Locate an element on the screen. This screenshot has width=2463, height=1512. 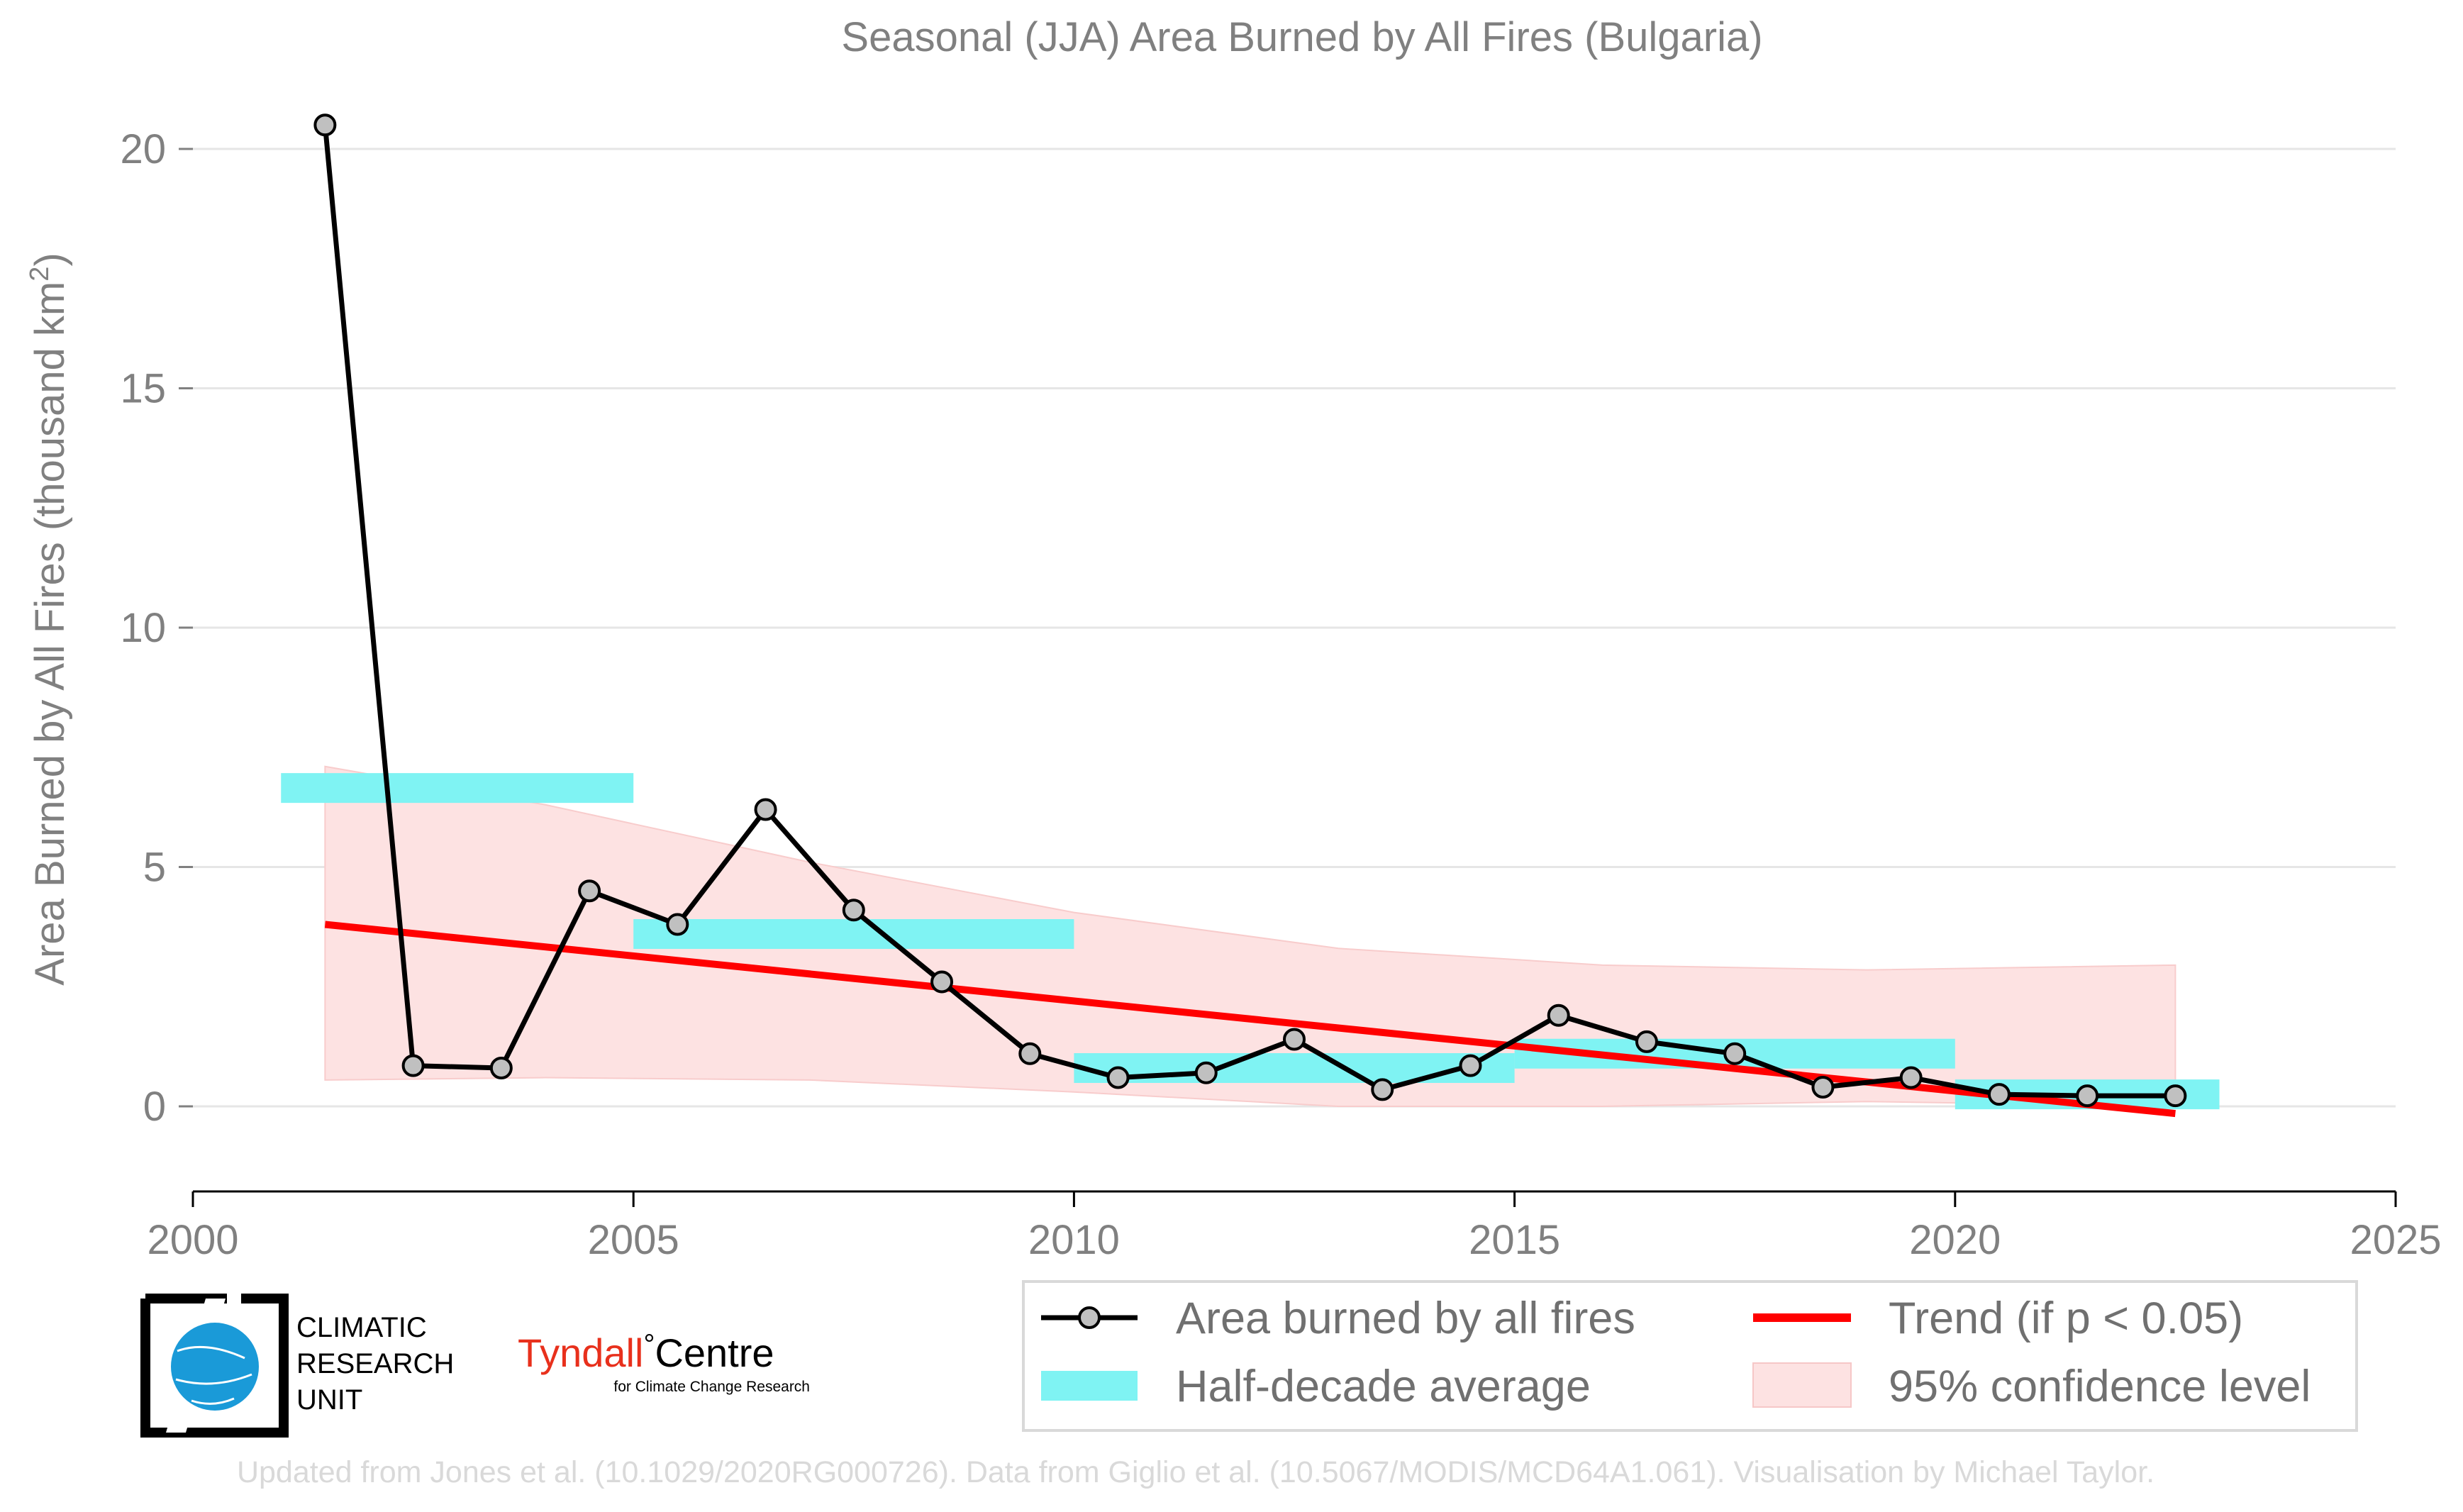
data-point-2019.5 is located at coordinates (1911, 1077).